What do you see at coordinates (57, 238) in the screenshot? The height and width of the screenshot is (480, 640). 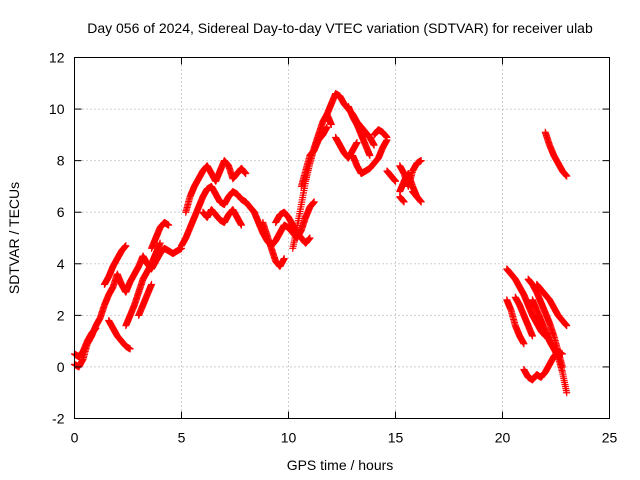 I see `y-tick-labels: -2 0 2 4 6 8 10 12` at bounding box center [57, 238].